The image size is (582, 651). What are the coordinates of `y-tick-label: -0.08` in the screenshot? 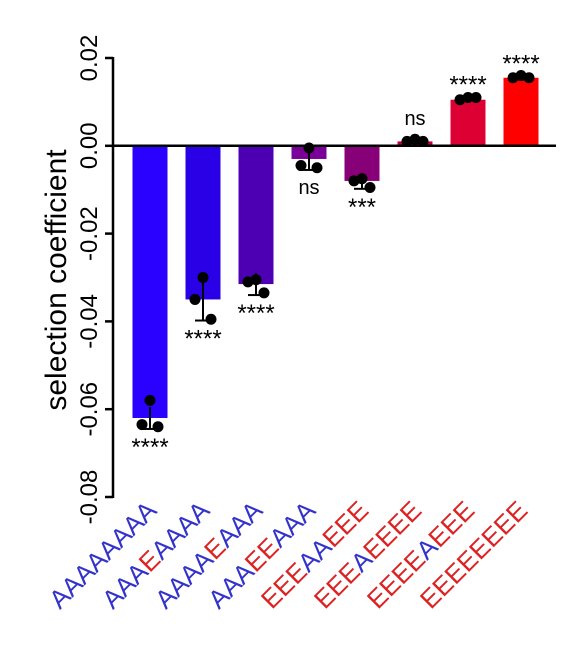 It's located at (89, 497).